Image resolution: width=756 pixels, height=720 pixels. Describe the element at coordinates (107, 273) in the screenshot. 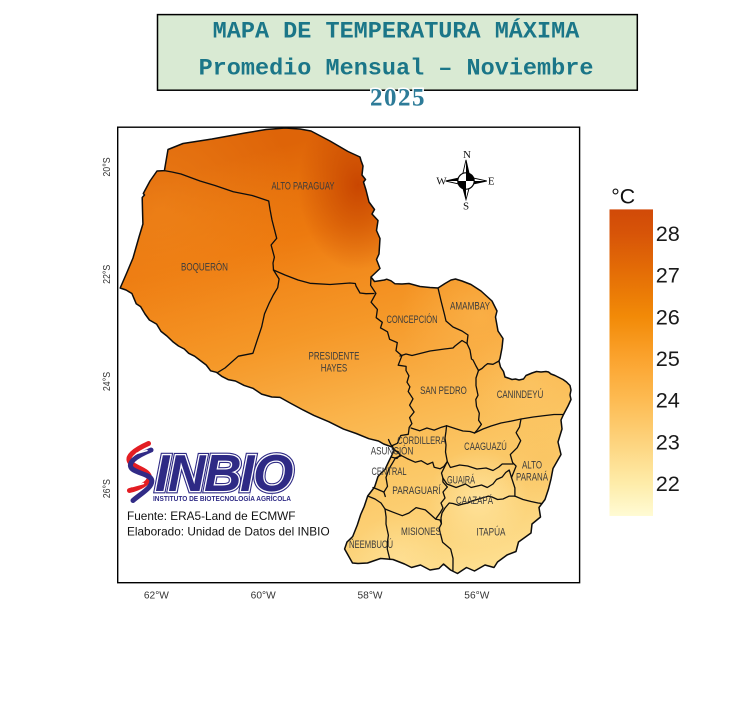

I see `svg-text: 22°S` at that location.